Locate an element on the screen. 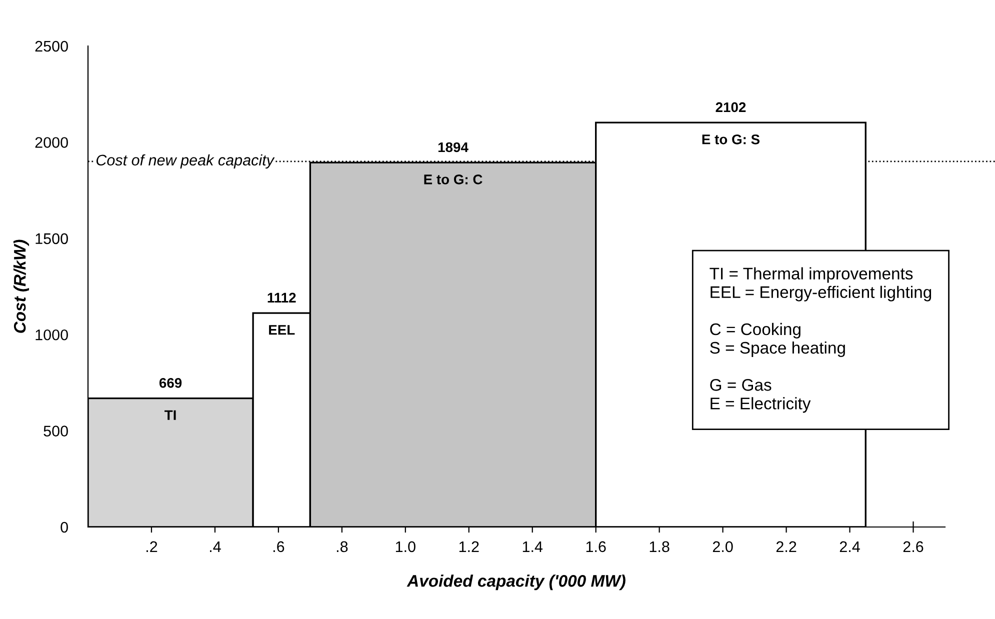  x-tick-label: .6 is located at coordinates (278, 546).